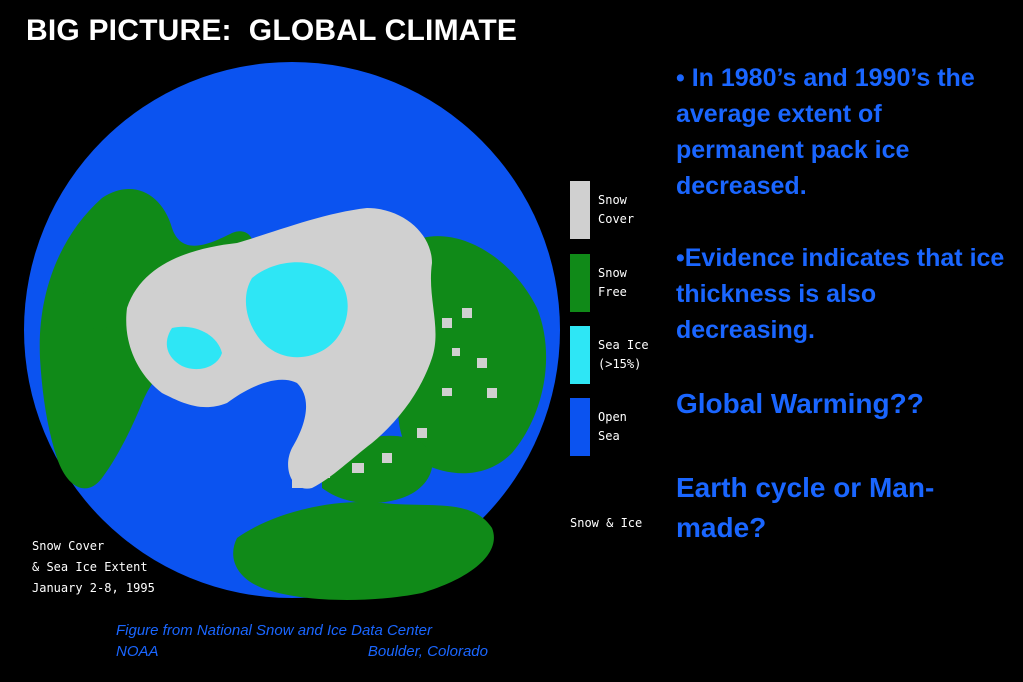 The height and width of the screenshot is (682, 1023). I want to click on legend-label: Open, so click(612, 417).